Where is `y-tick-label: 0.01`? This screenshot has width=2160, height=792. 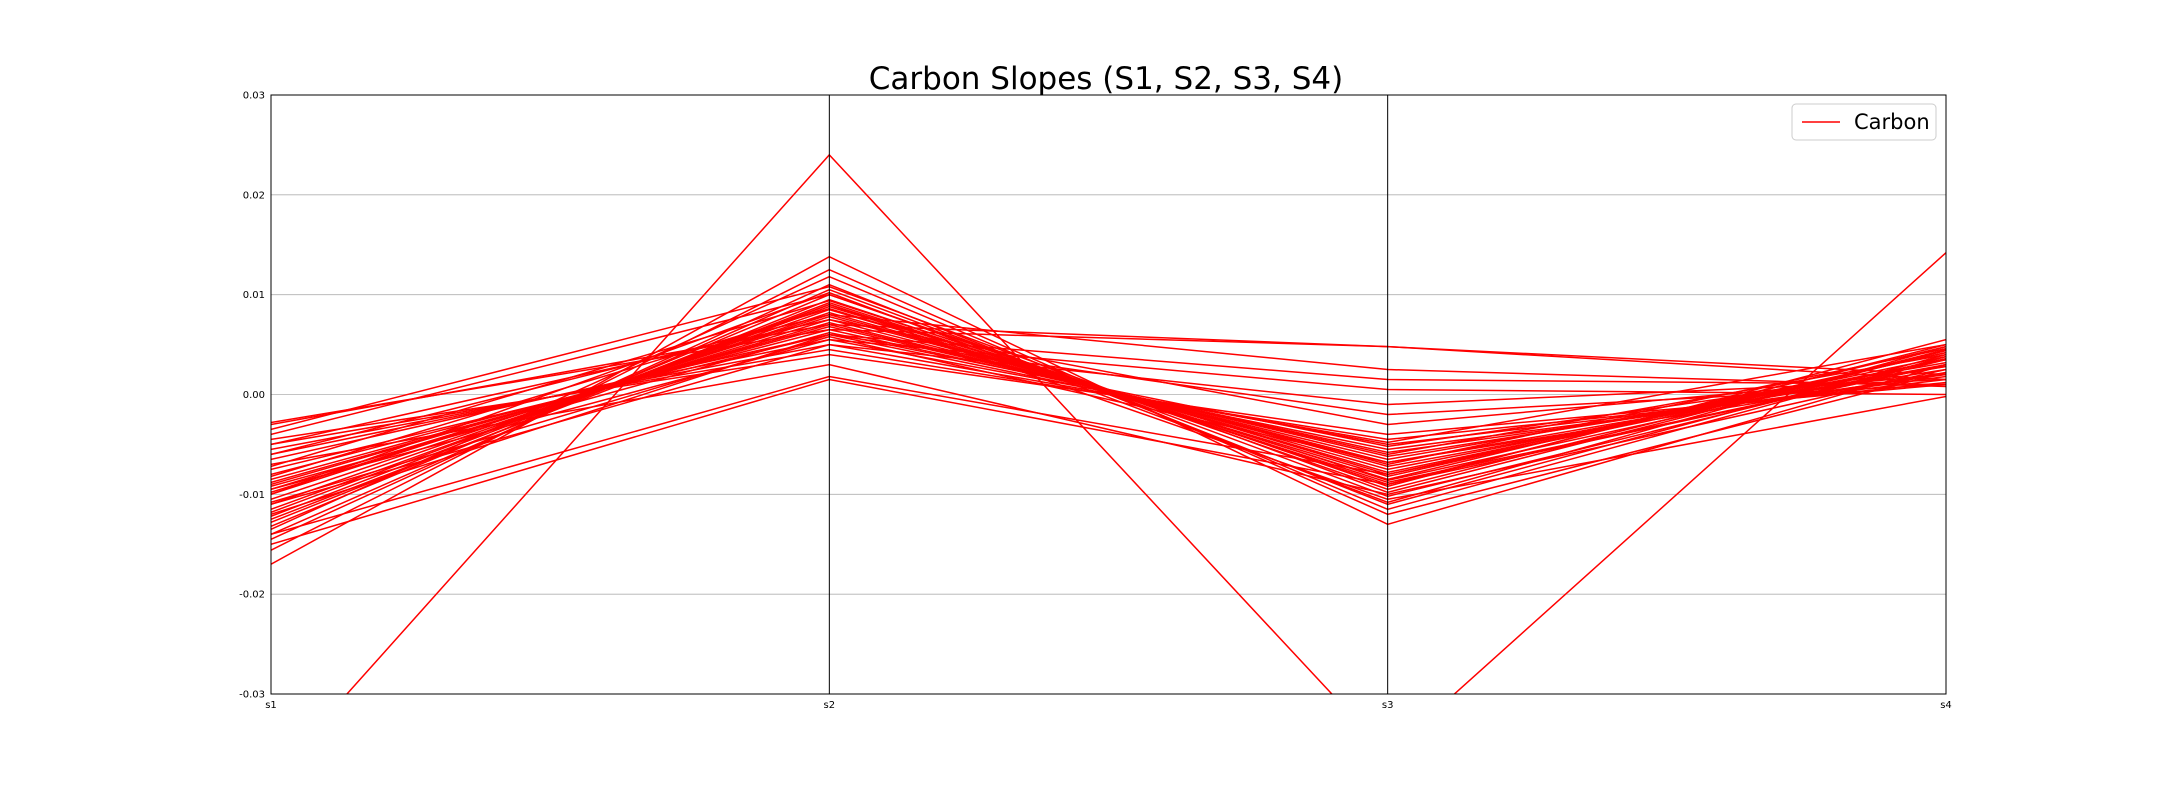 y-tick-label: 0.01 is located at coordinates (254, 295).